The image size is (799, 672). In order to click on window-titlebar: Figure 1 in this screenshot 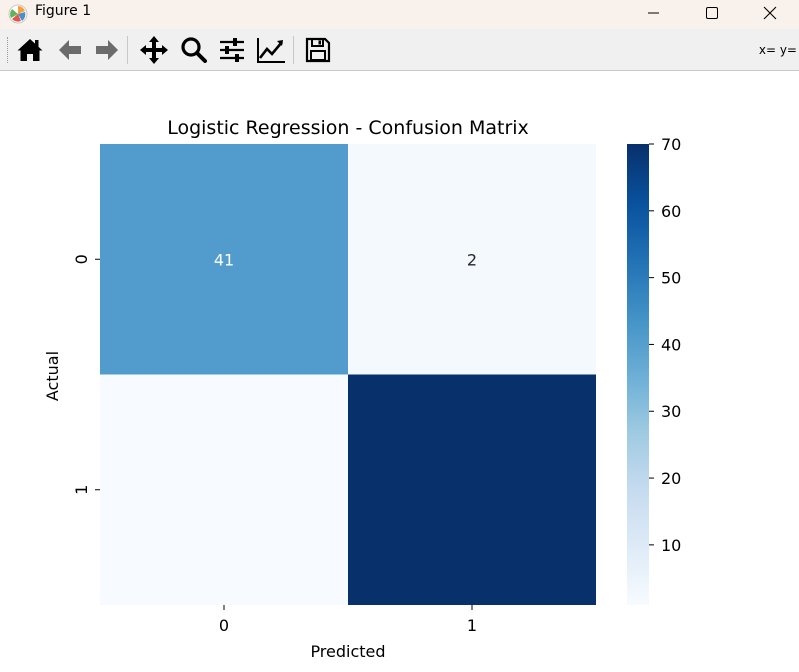, I will do `click(399, 14)`.